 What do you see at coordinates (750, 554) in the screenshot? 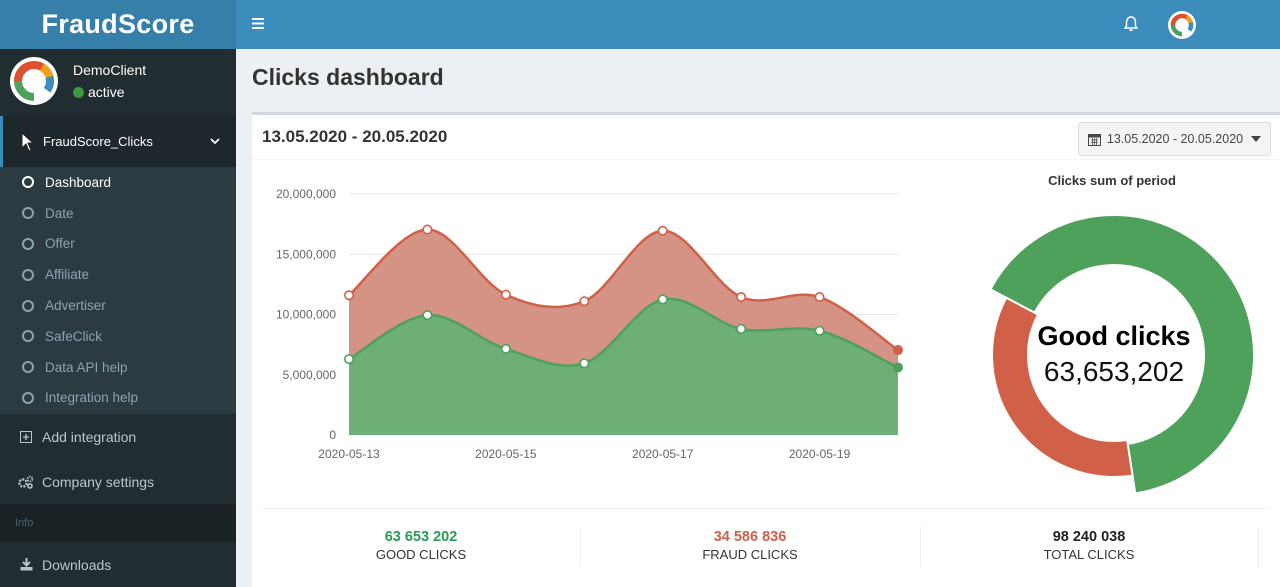
I see `stat-label: FRAUD CLICKS` at bounding box center [750, 554].